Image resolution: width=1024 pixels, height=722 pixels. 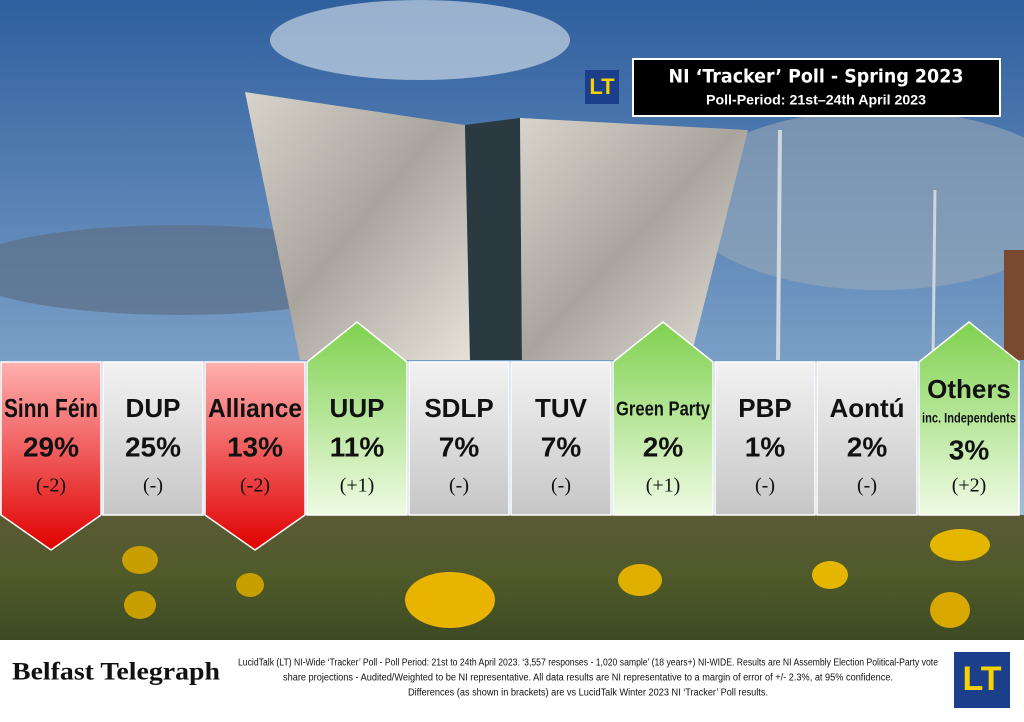 I want to click on brand: Belfast Telegraph, so click(x=116, y=672).